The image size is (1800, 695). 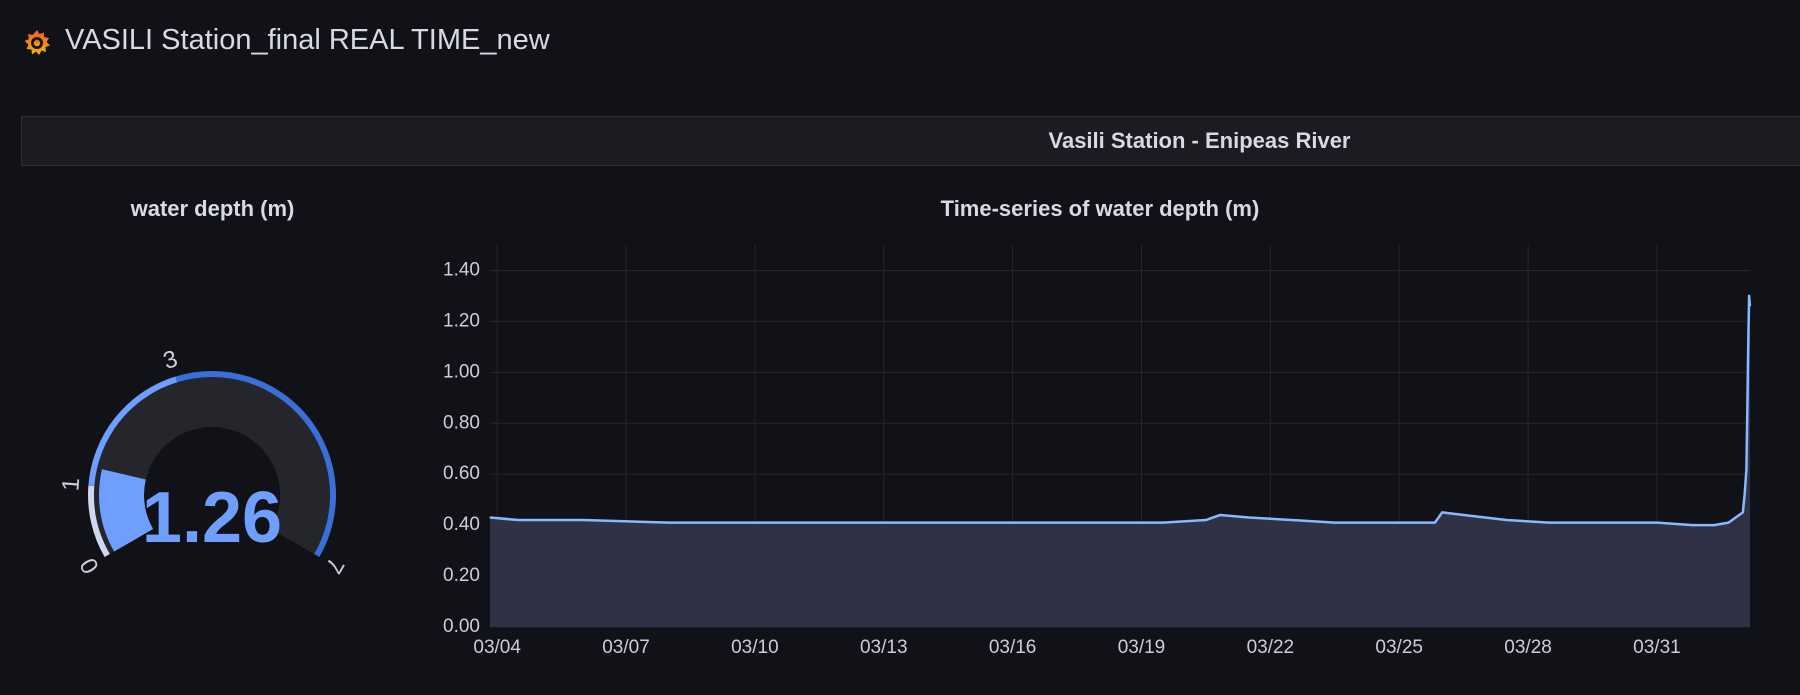 I want to click on x-tick-label: 03/07, so click(x=626, y=647).